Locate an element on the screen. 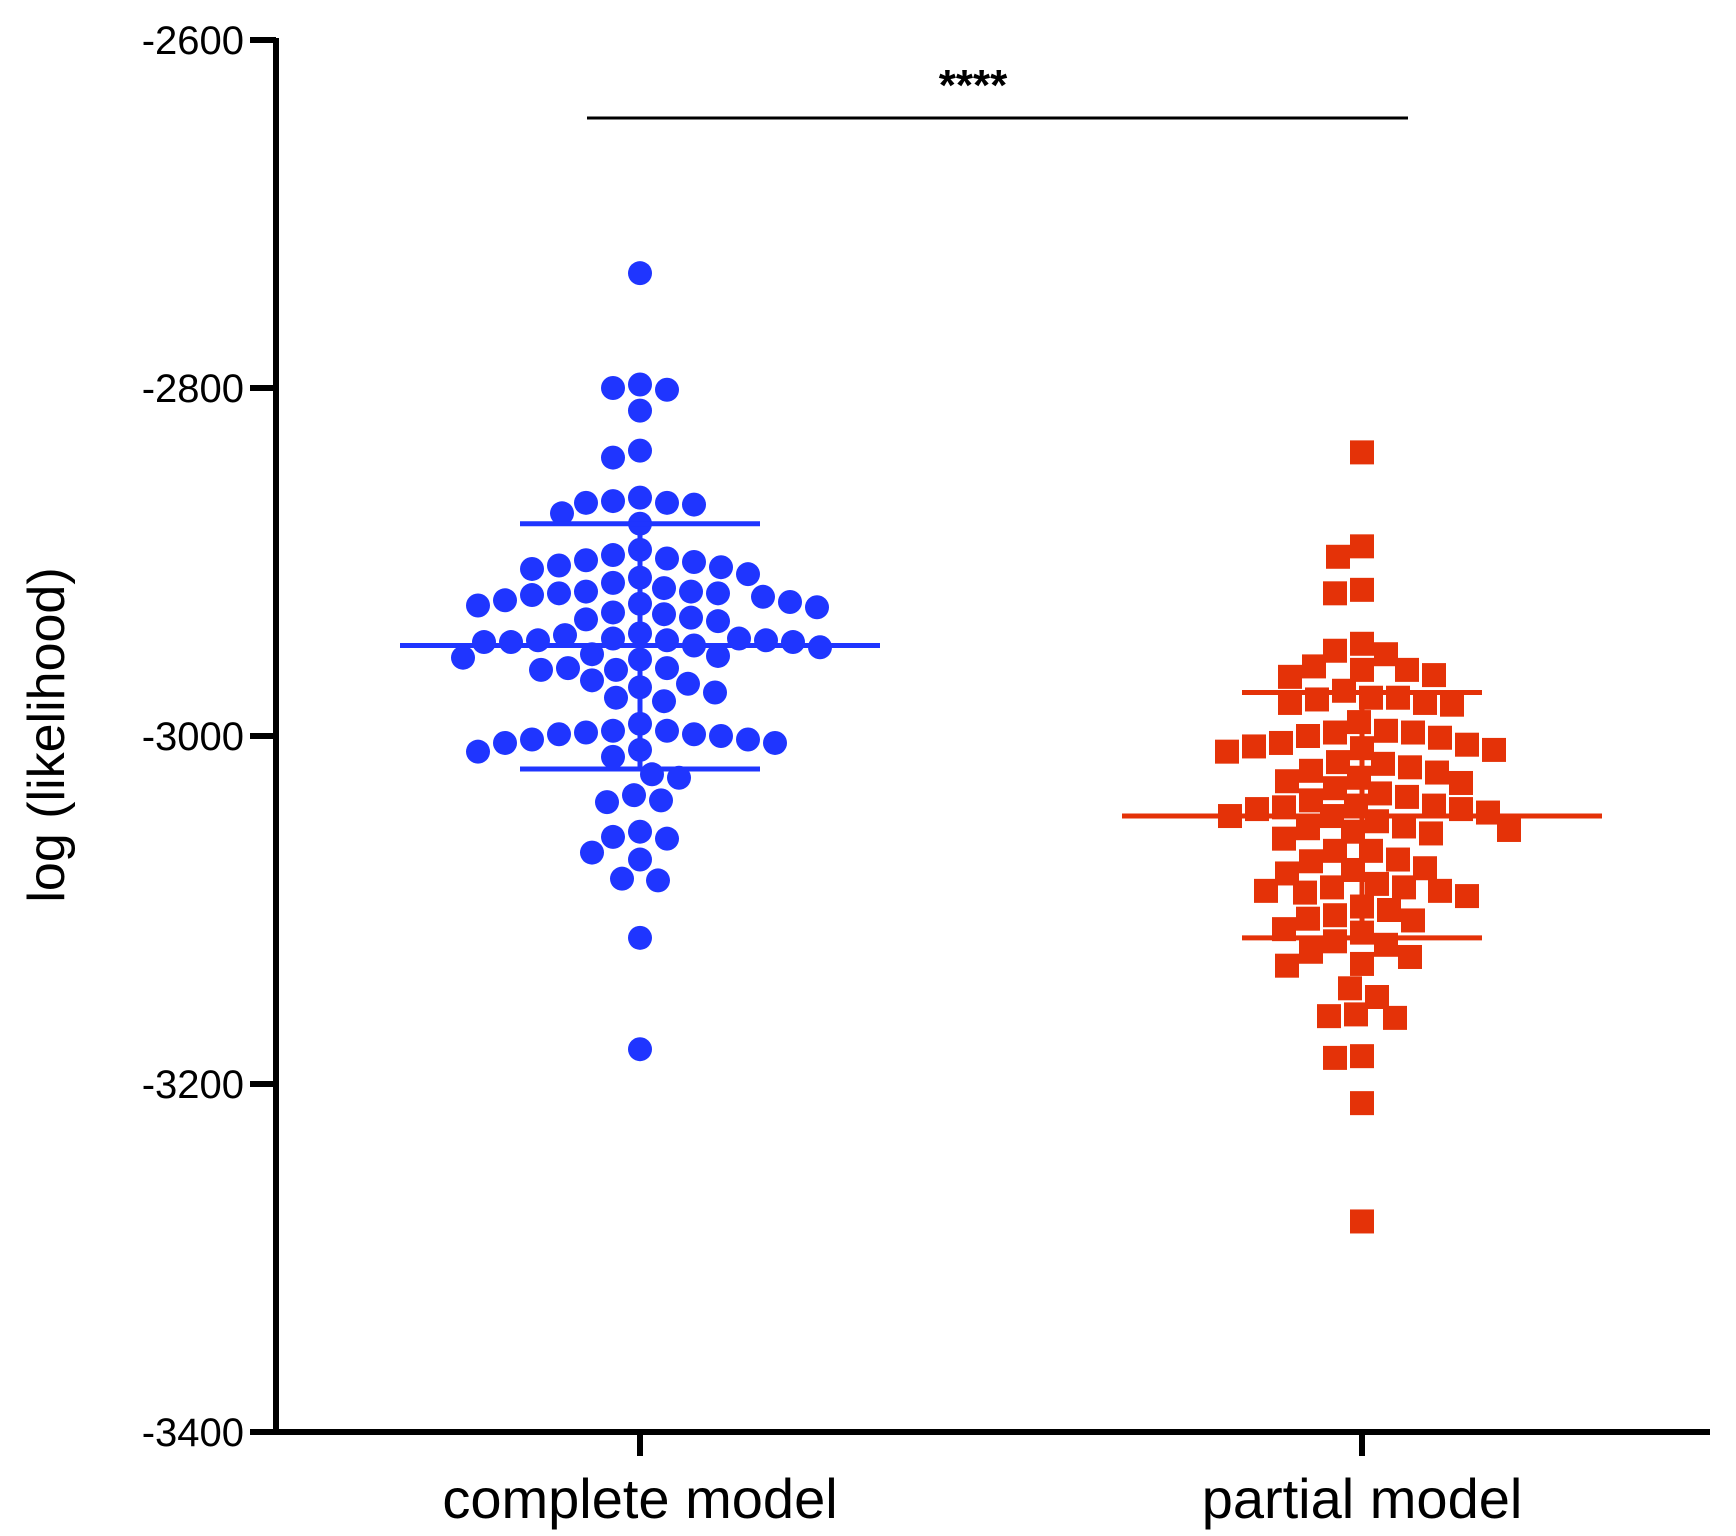  x-tick-label: partial model is located at coordinates (1362, 1498).